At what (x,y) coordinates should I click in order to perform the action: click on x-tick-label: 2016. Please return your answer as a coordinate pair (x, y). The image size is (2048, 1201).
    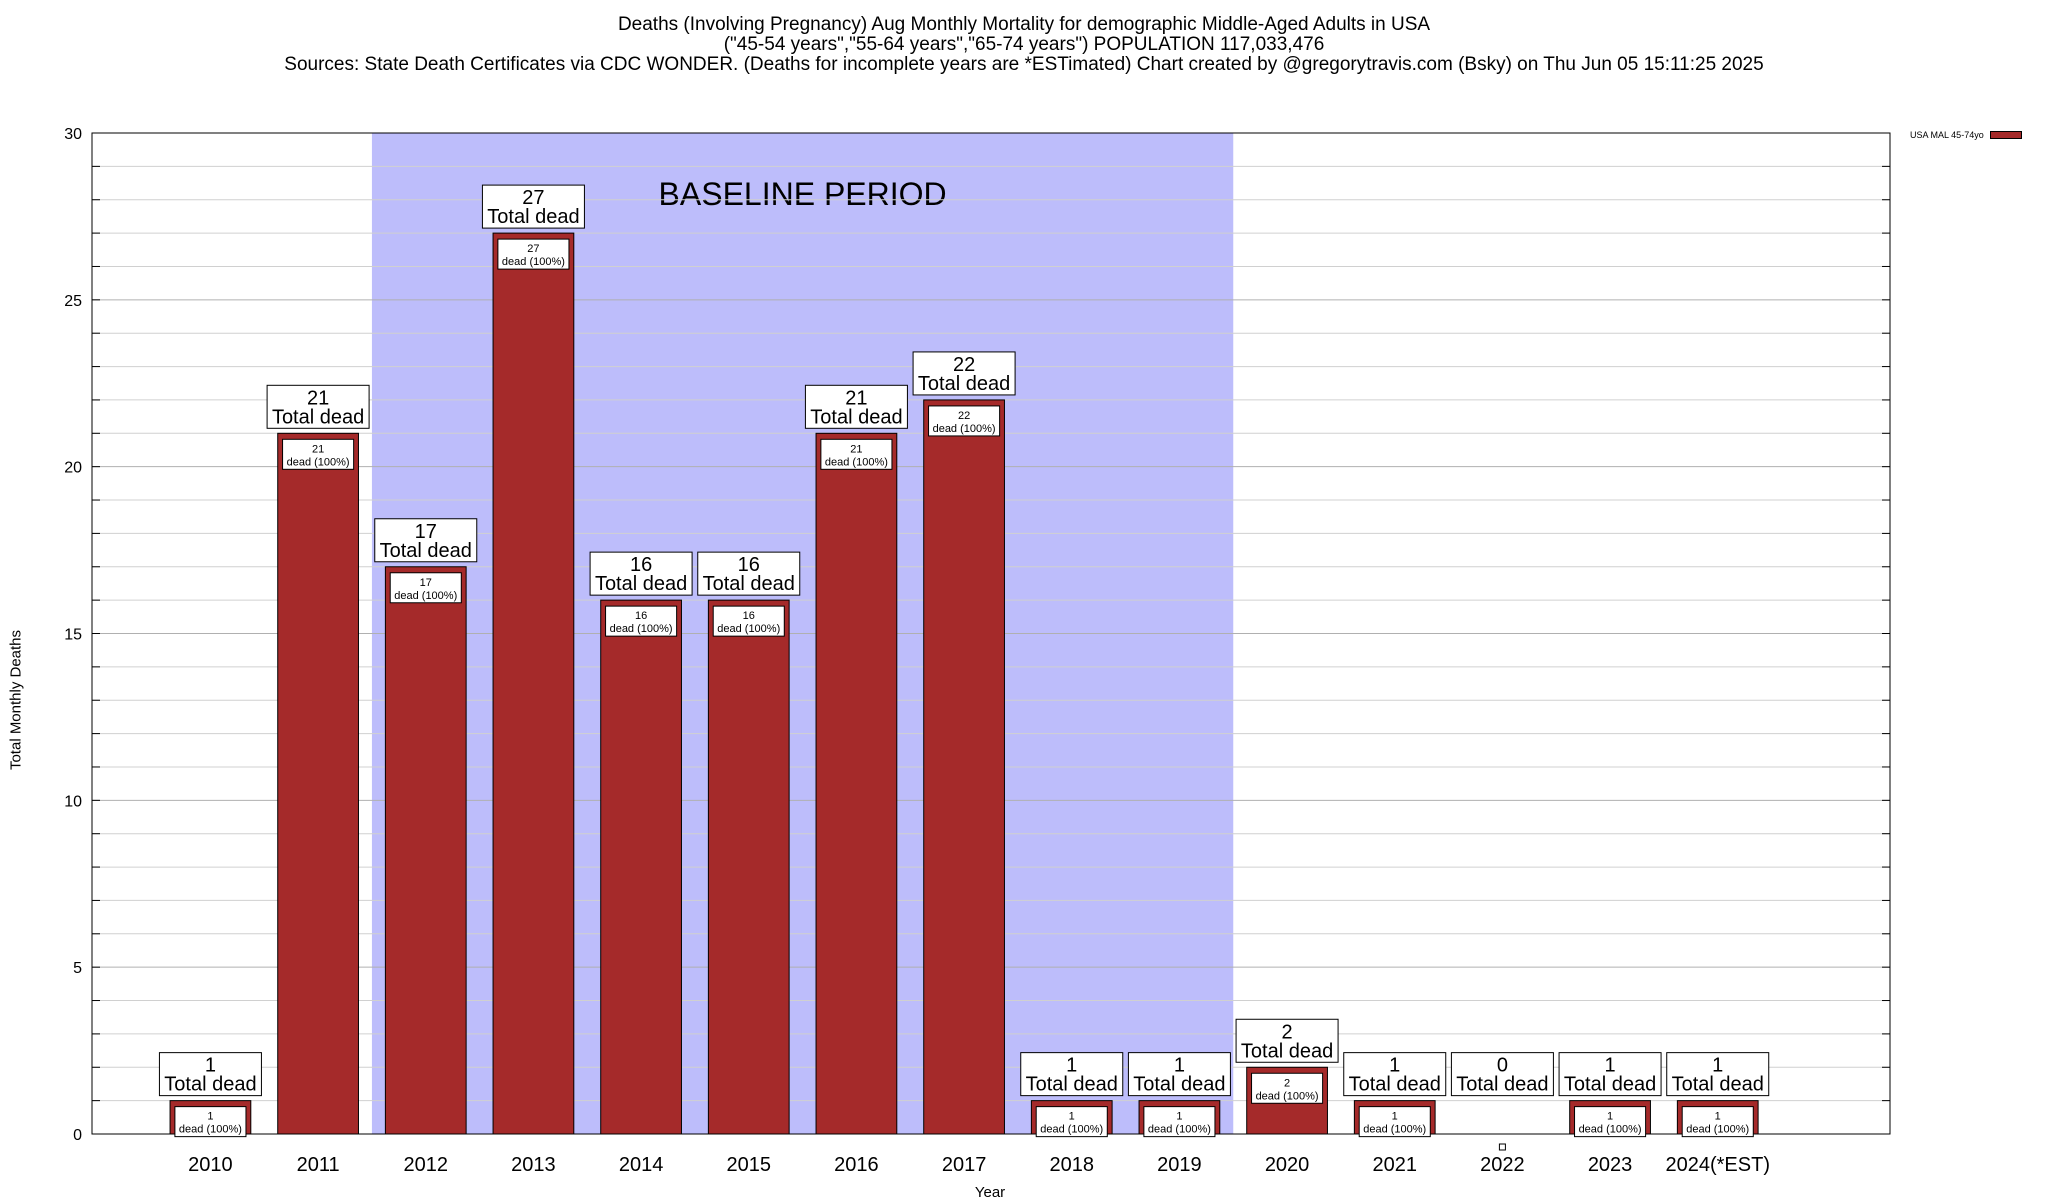
    Looking at the image, I should click on (856, 1165).